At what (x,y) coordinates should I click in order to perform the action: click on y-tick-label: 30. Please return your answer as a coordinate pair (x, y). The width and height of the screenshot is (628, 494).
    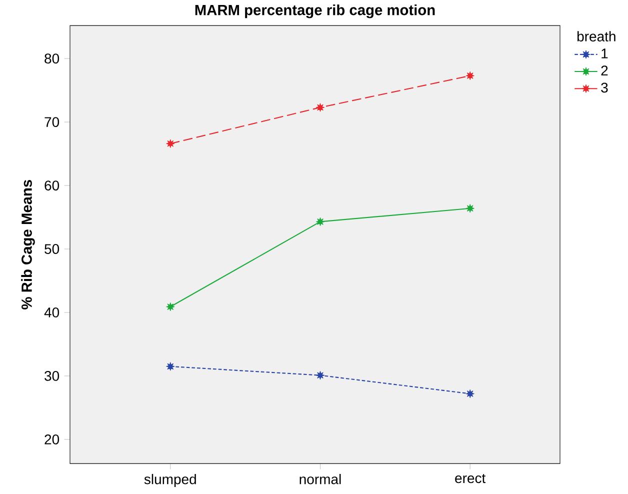
    Looking at the image, I should click on (52, 376).